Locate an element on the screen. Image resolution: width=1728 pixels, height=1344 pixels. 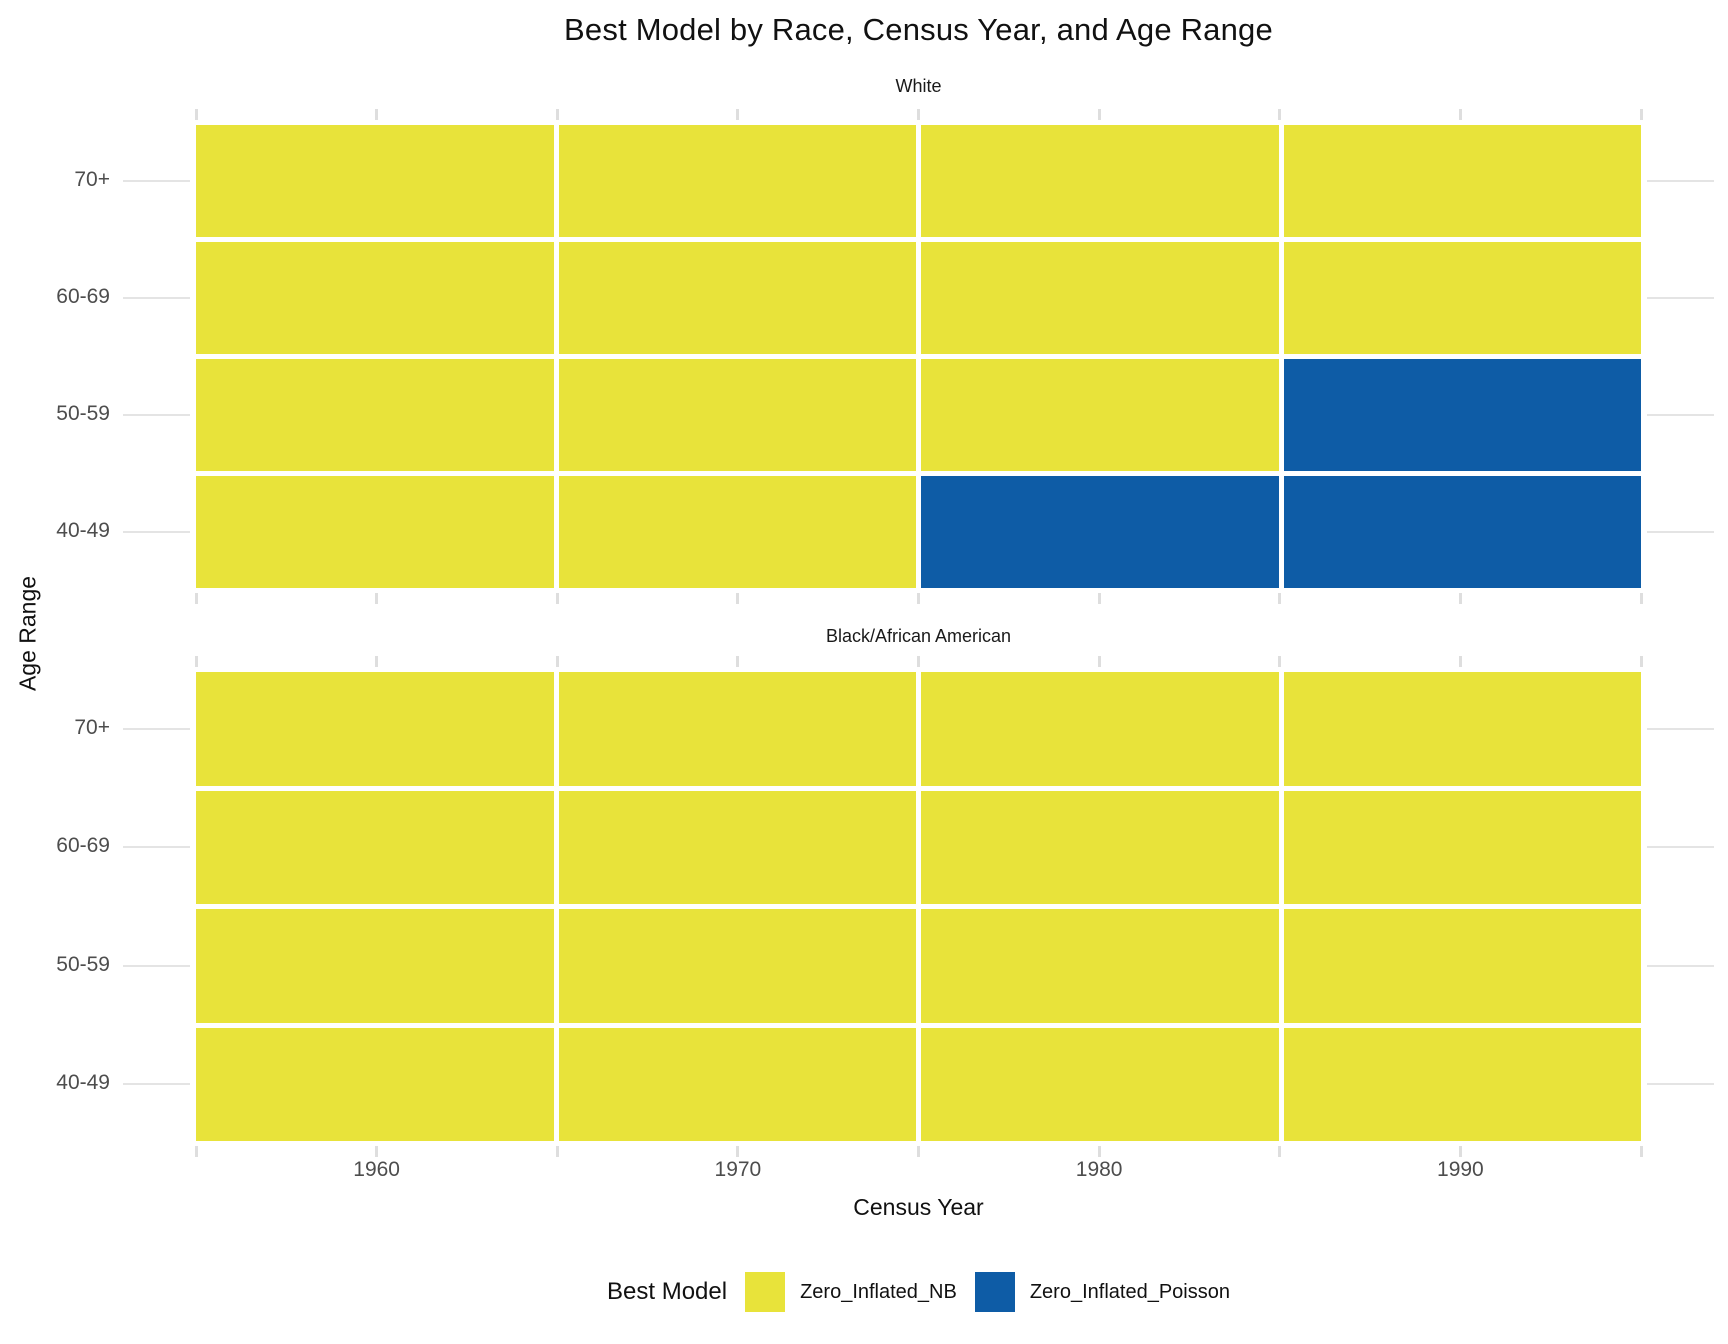
tile-white-50-59-1990 is located at coordinates (1462, 415).